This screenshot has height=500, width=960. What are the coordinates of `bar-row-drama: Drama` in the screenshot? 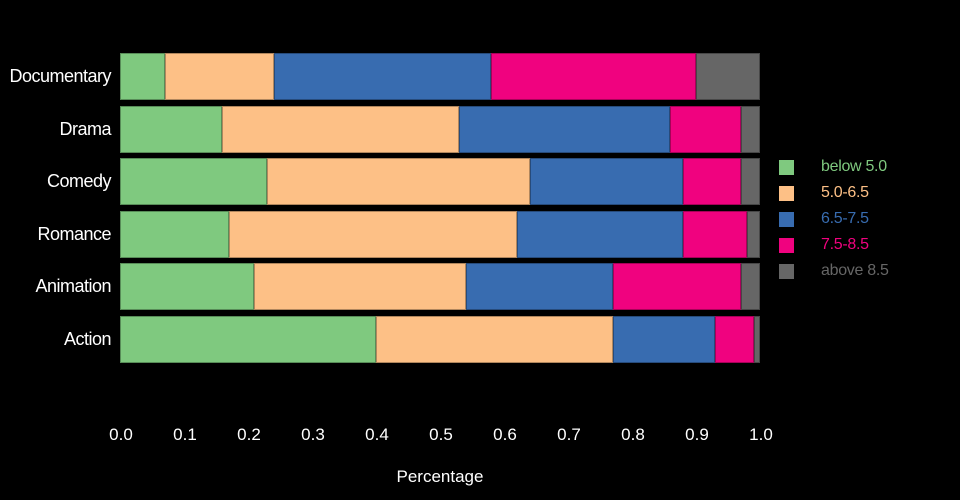 It's located at (480, 129).